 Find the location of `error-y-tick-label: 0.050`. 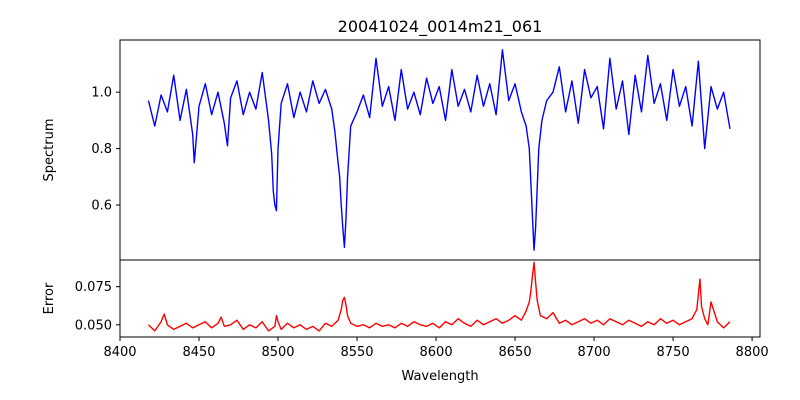

error-y-tick-label: 0.050 is located at coordinates (93, 325).